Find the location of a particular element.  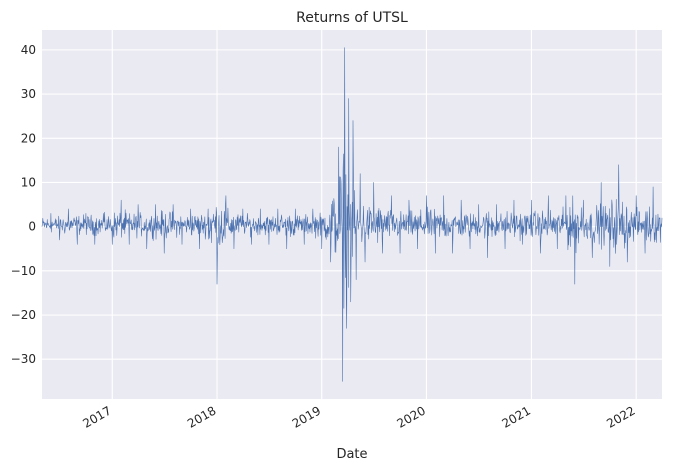

x-axis-ticks: 2017 2018 2019 2020 2021 2022 is located at coordinates (358, 416).